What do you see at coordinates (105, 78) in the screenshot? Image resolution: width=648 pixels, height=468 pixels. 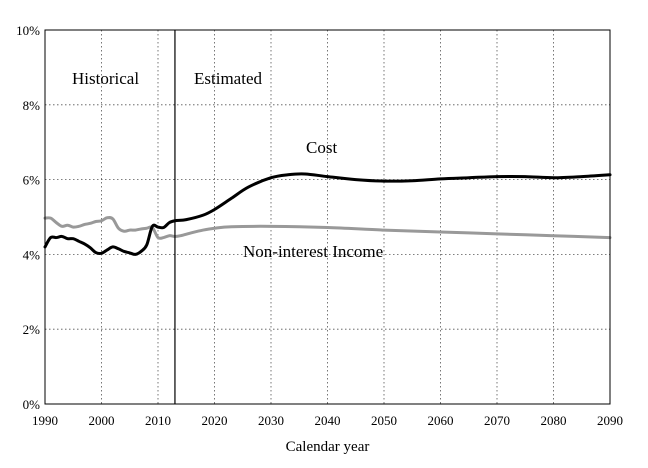 I see `annotation-historical: Historical` at bounding box center [105, 78].